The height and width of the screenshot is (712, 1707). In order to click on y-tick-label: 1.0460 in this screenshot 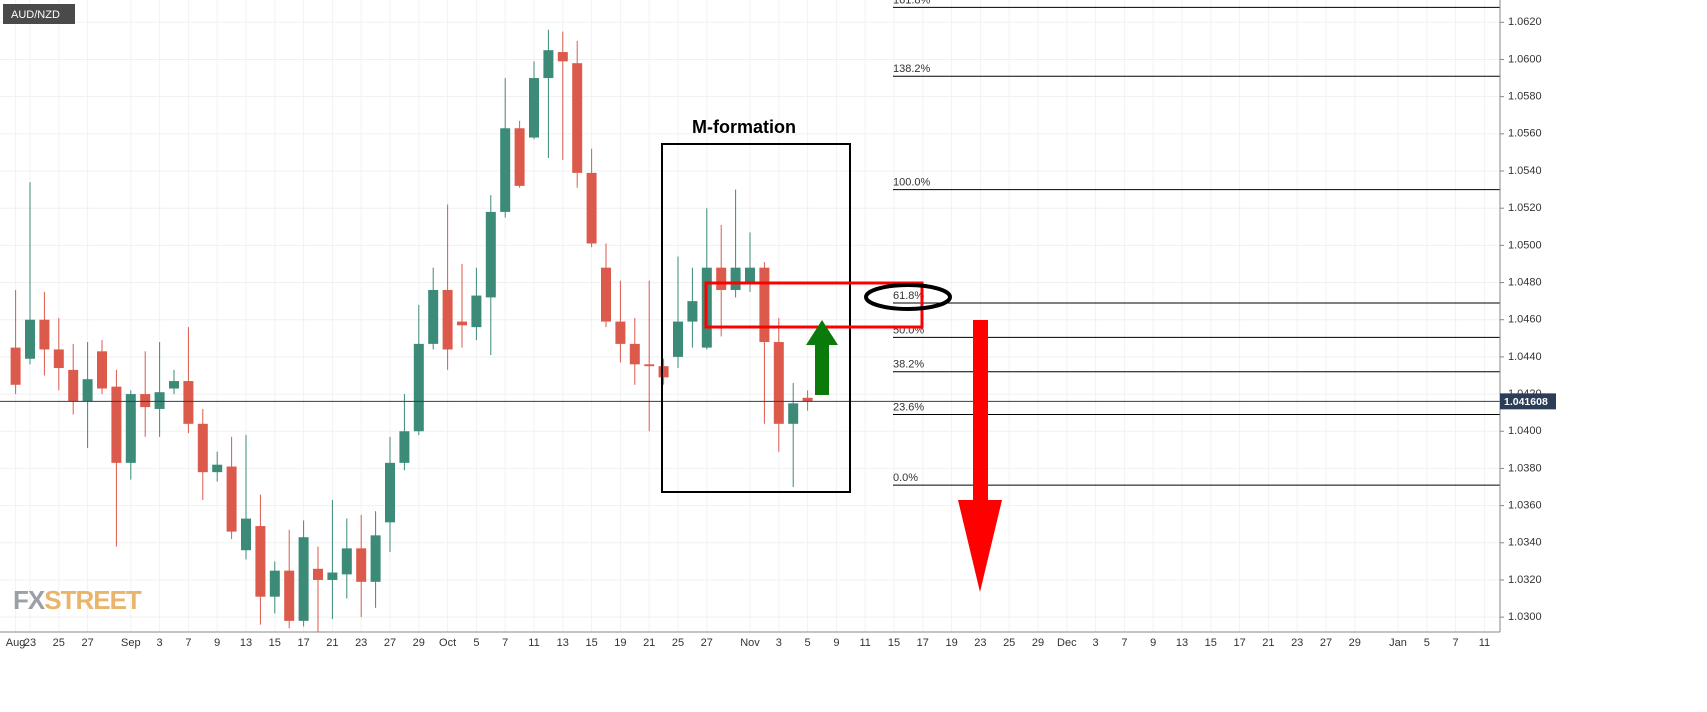, I will do `click(1525, 320)`.